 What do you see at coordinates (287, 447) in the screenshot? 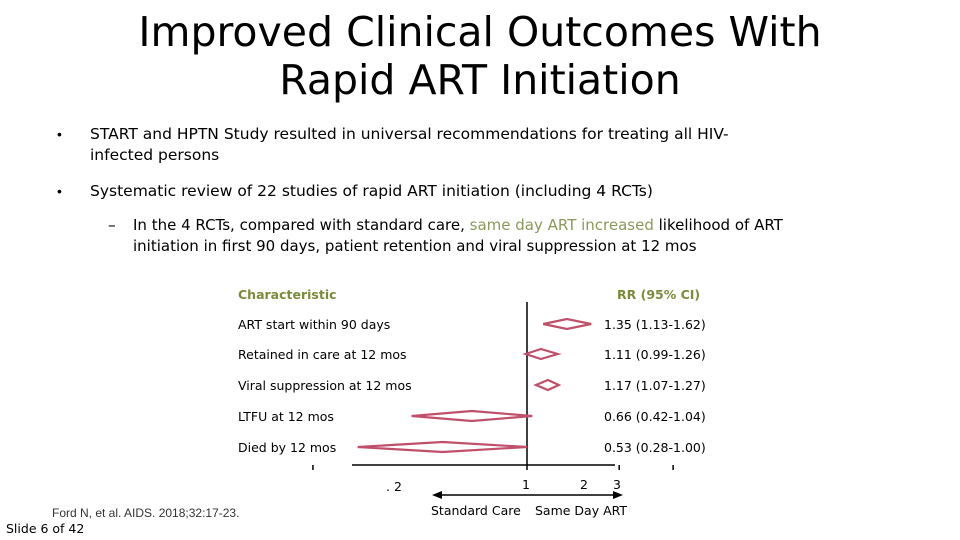
I see `row-label: Died by 12 mos` at bounding box center [287, 447].